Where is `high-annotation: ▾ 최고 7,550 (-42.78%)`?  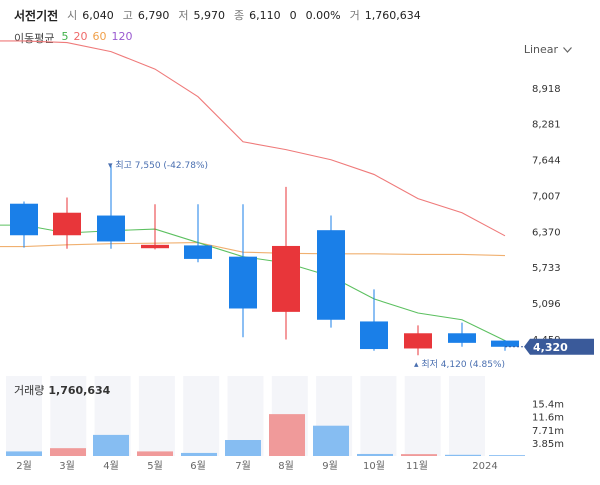
high-annotation: ▾ 최고 7,550 (-42.78%) is located at coordinates (158, 165).